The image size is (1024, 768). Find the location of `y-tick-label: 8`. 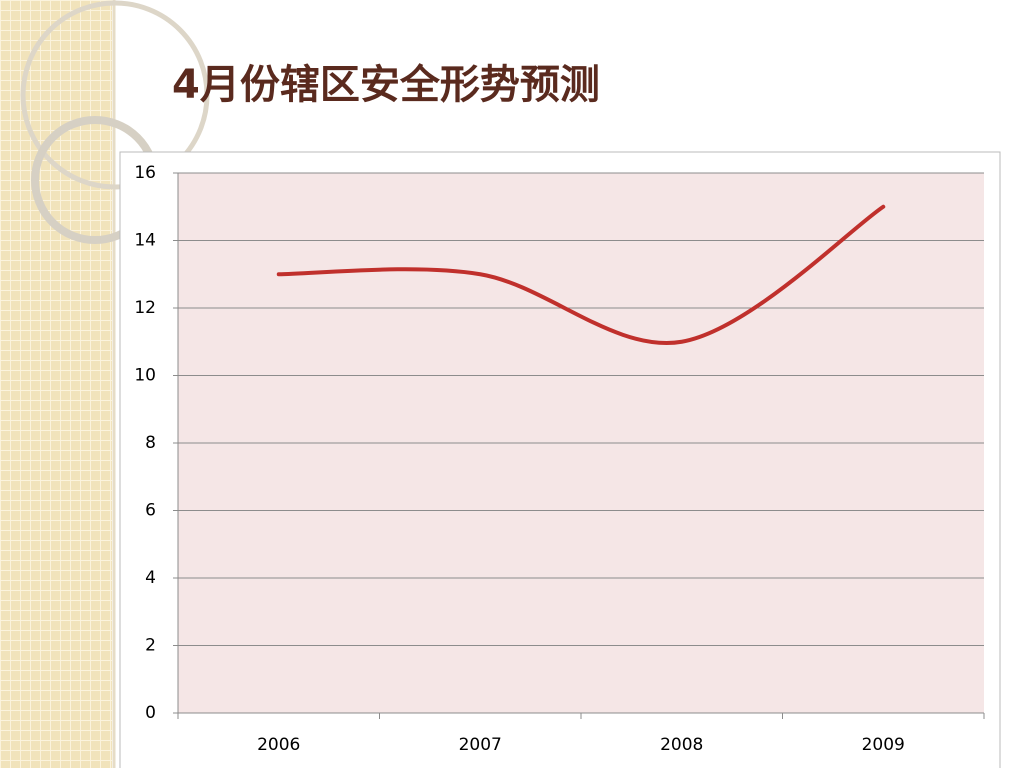

y-tick-label: 8 is located at coordinates (150, 443).